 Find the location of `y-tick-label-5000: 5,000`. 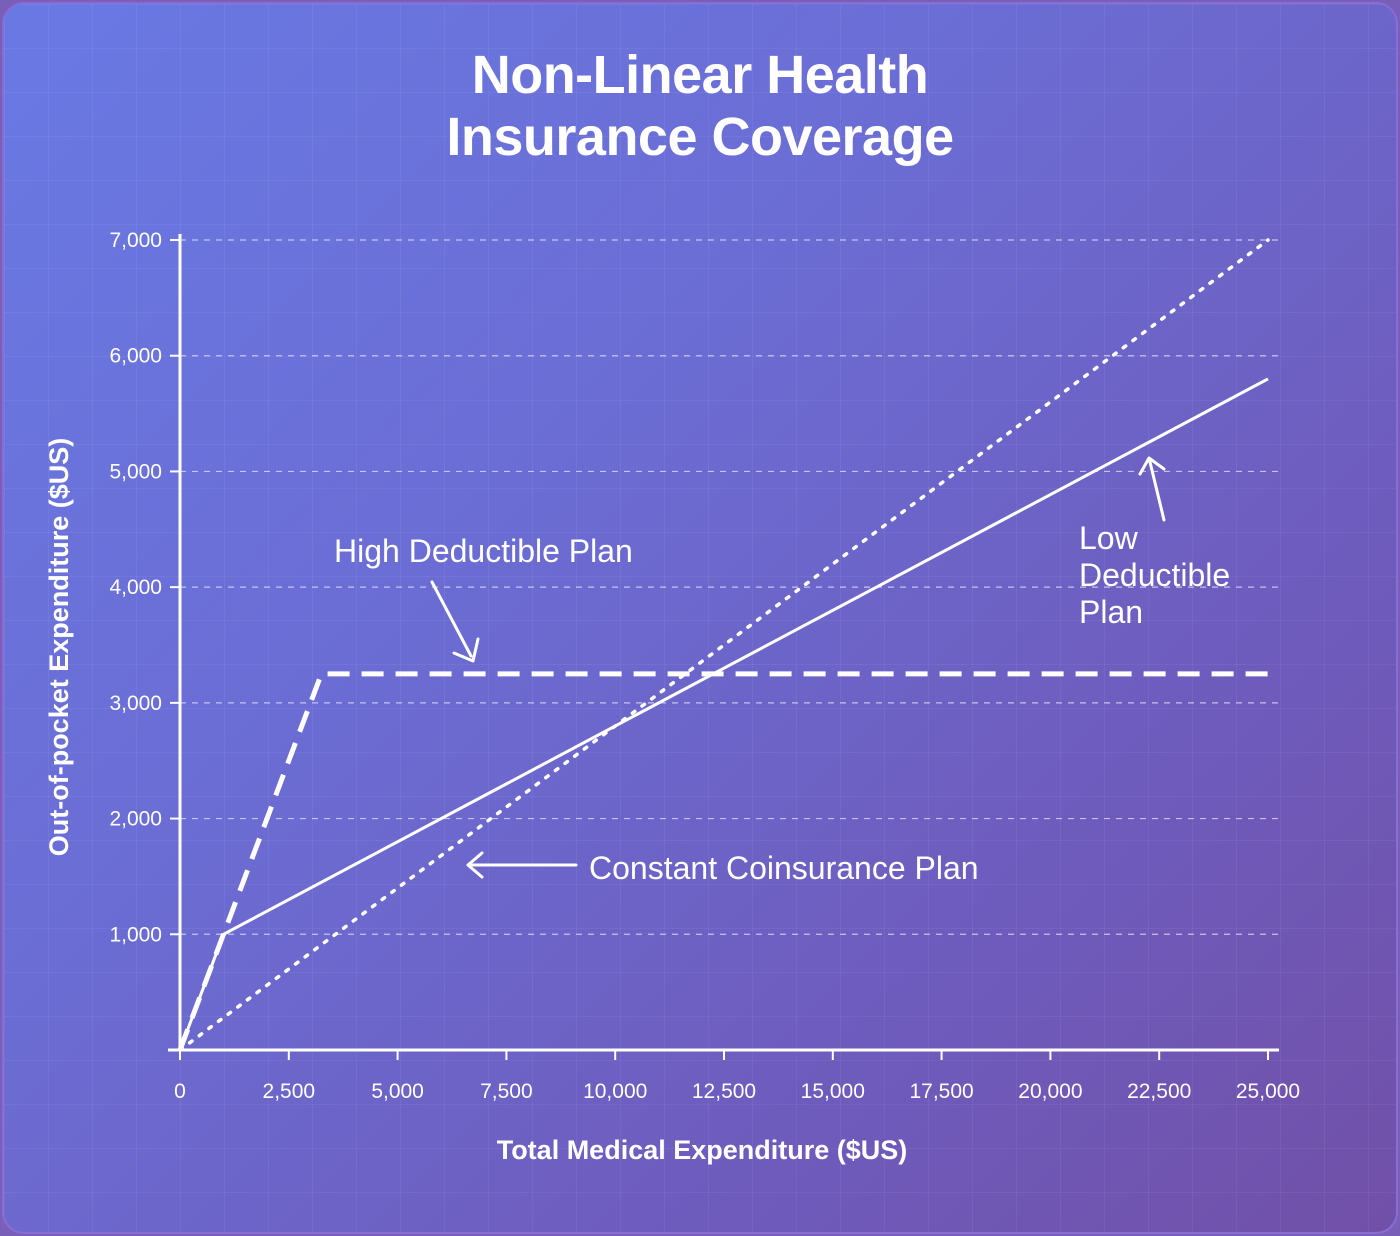

y-tick-label-5000: 5,000 is located at coordinates (135, 471).